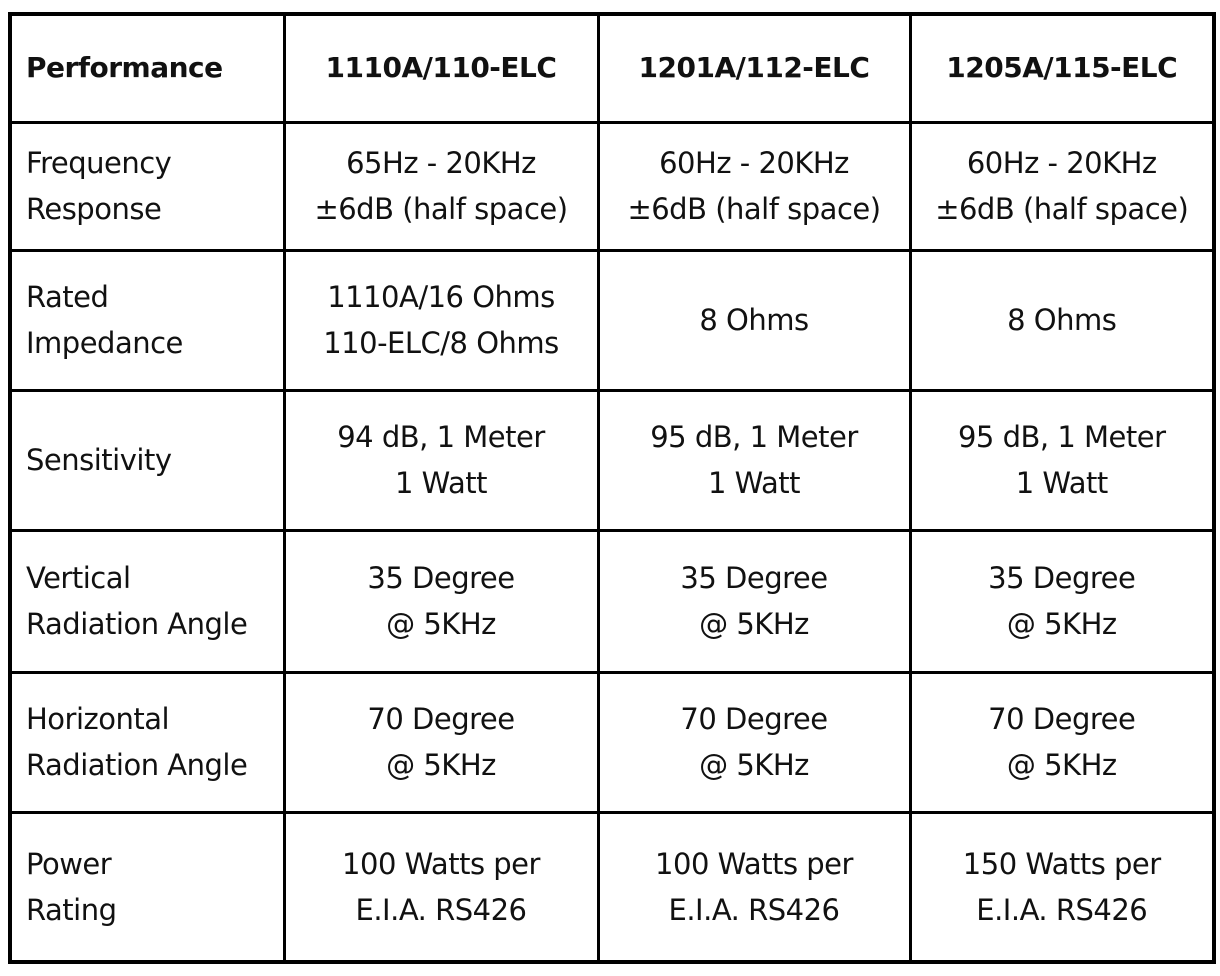 This screenshot has width=1220, height=976. What do you see at coordinates (147, 601) in the screenshot?
I see `row-label: Vertical Radiation Angle` at bounding box center [147, 601].